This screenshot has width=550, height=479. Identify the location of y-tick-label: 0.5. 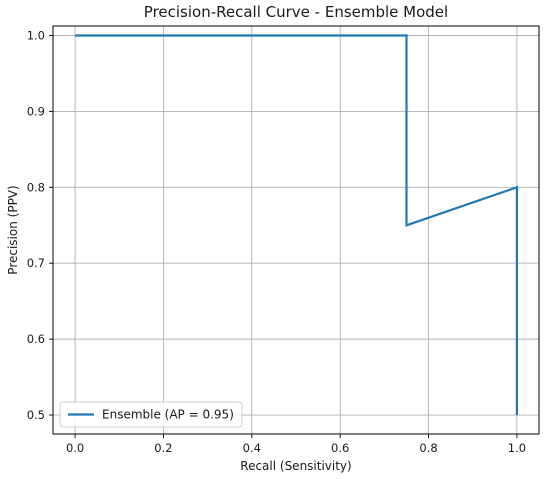
(36, 415).